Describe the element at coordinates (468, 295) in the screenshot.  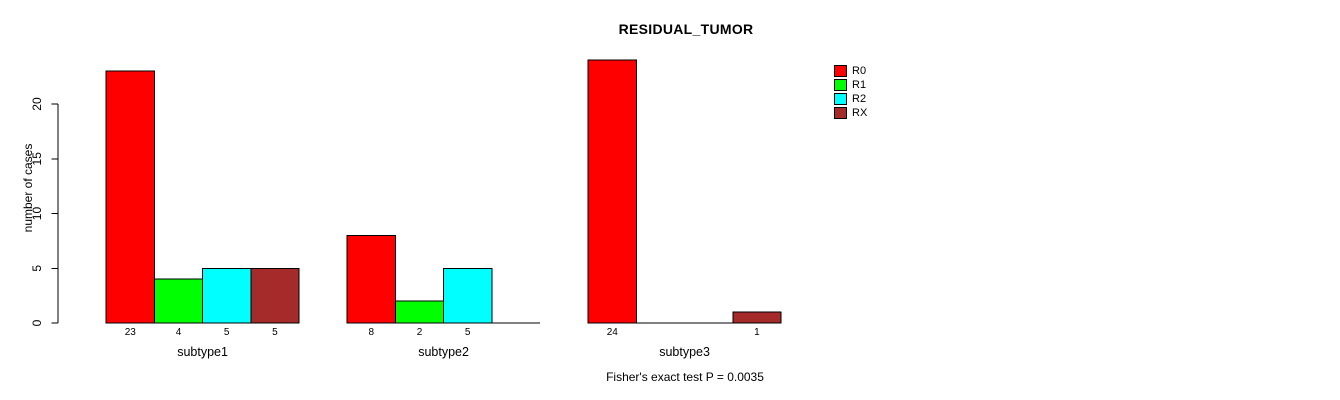
I see `bar-subtype2-R2` at that location.